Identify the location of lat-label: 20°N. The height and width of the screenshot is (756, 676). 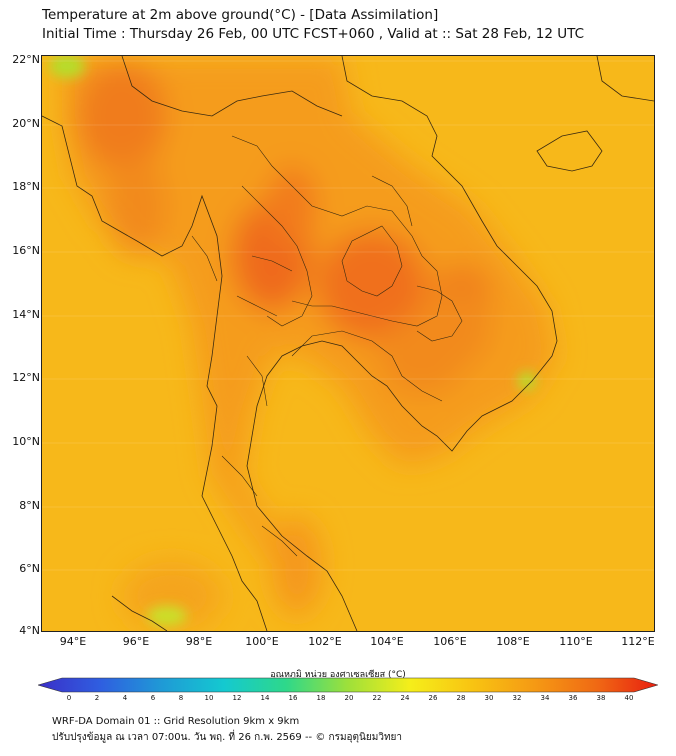
(26, 123).